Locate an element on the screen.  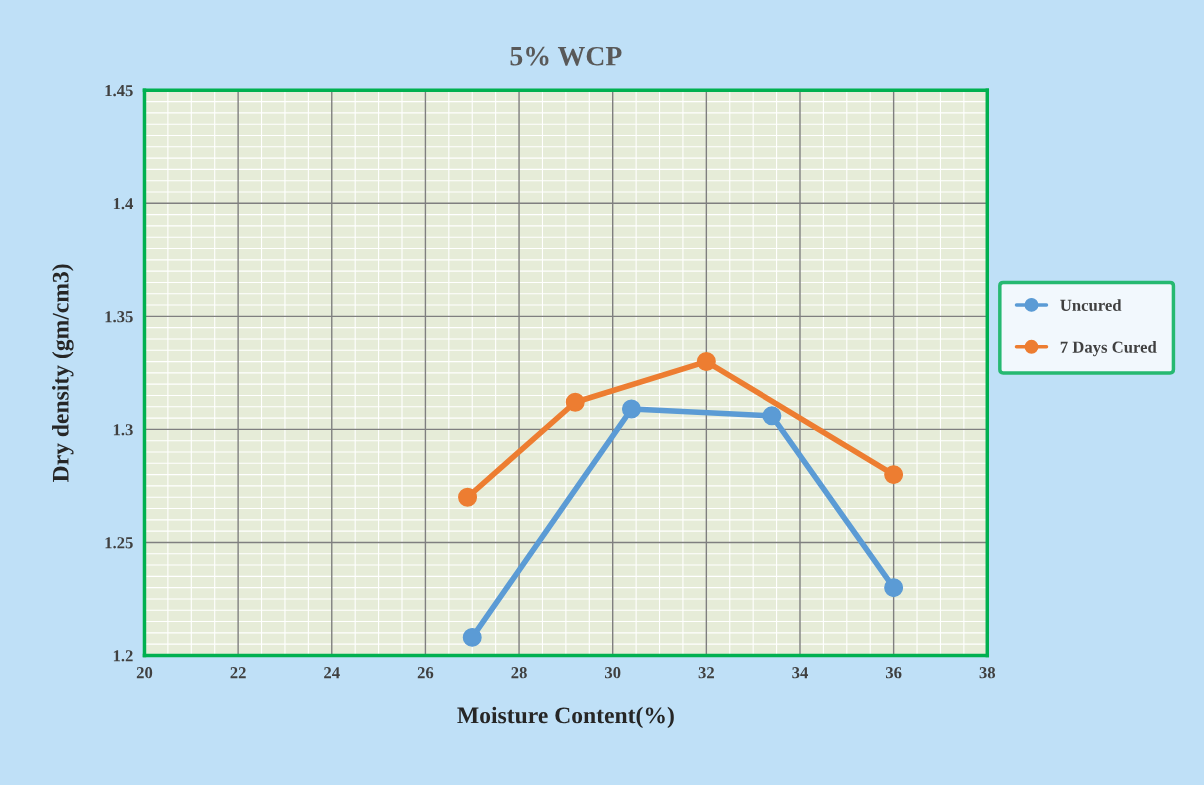
x-tick-label: 22 is located at coordinates (238, 673).